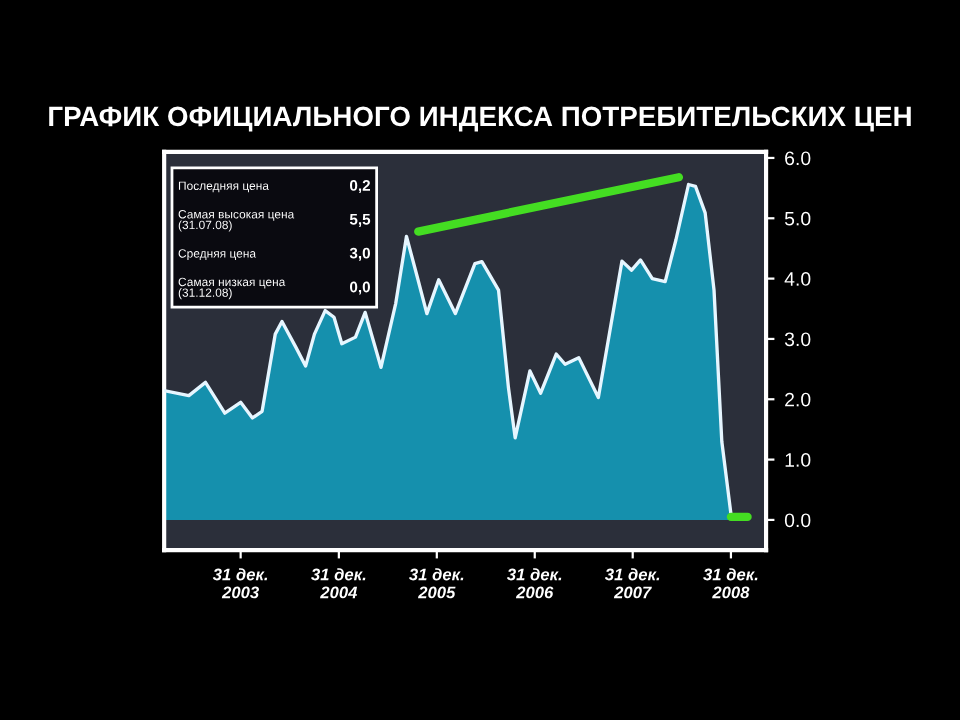 The height and width of the screenshot is (720, 960). Describe the element at coordinates (798, 399) in the screenshot. I see `y-tick-label: 2.0` at that location.